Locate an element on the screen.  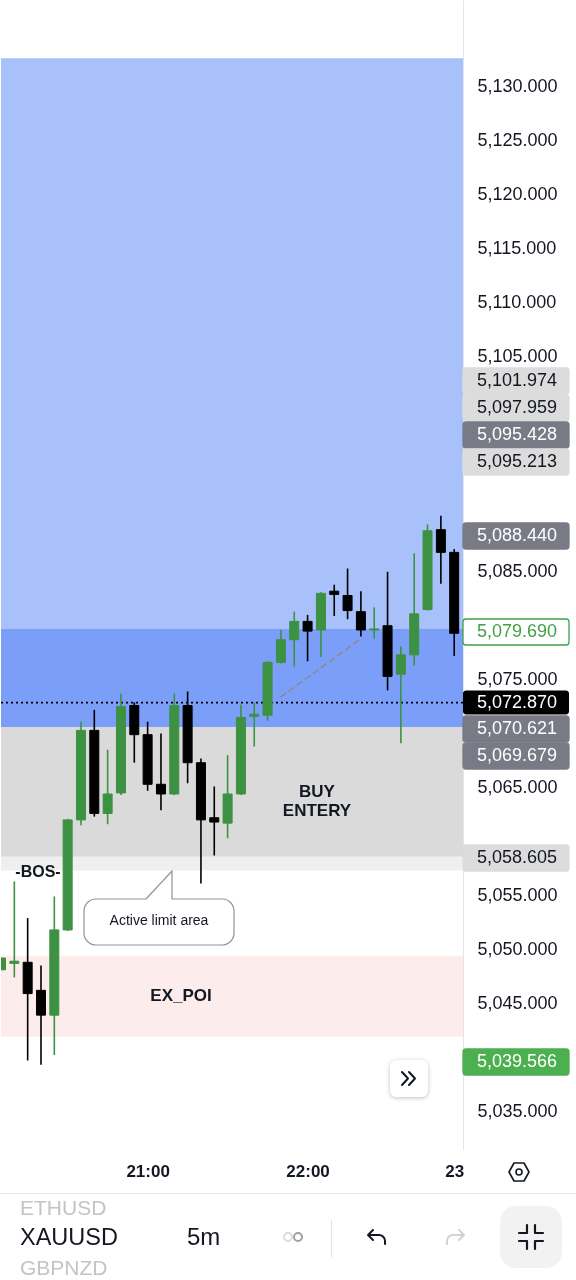
text: 5,070.621 is located at coordinates (517, 728).